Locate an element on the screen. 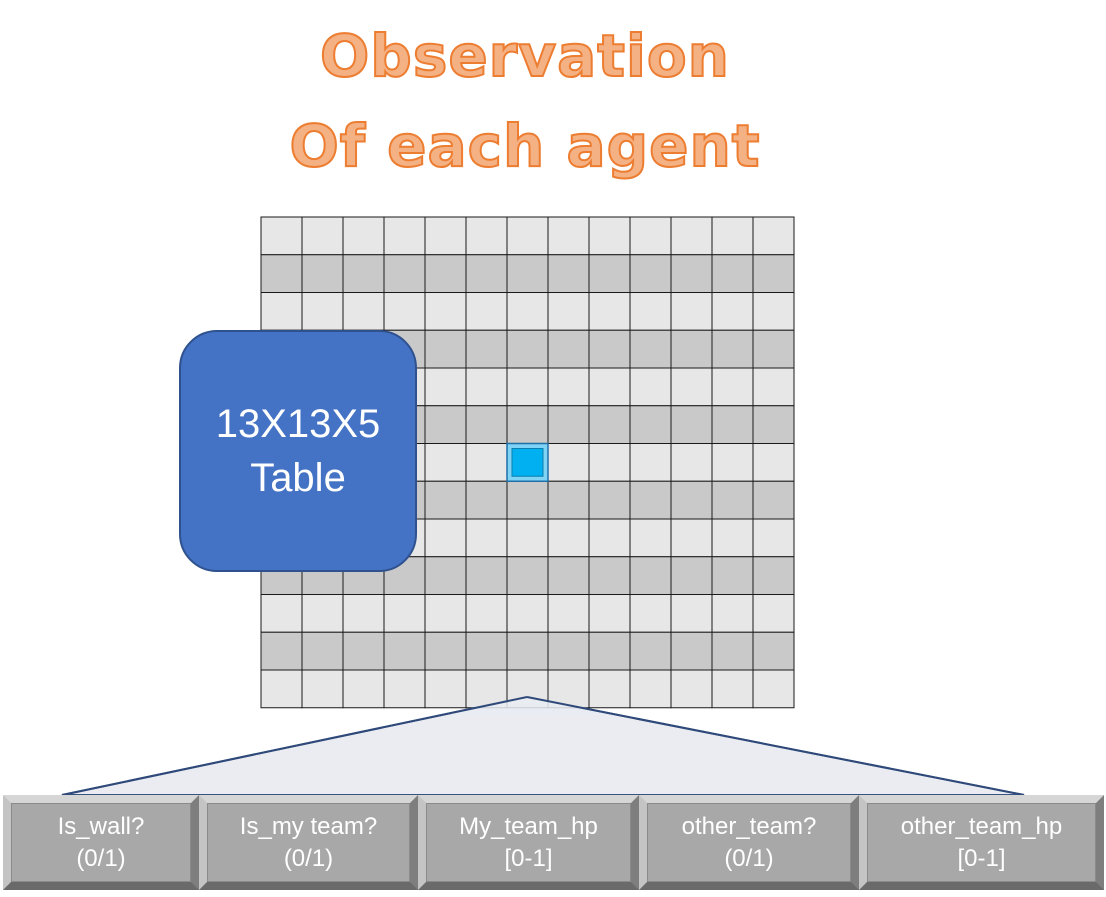  feature-is-wall: Is_wall? (0/1) is located at coordinates (101, 842).